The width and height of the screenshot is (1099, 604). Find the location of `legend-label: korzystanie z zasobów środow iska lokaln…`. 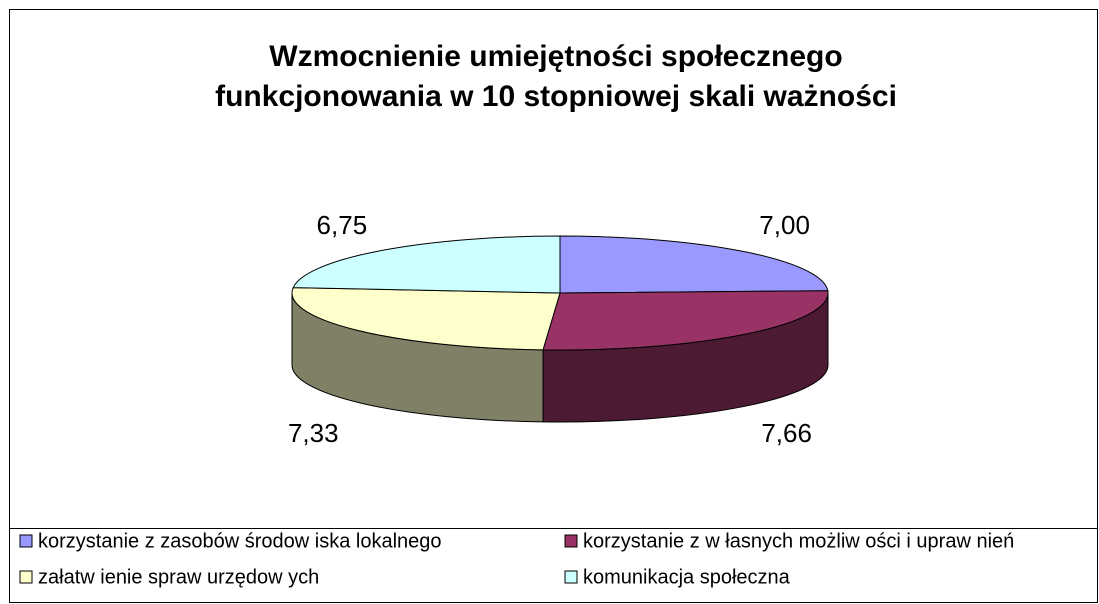

legend-label: korzystanie z zasobów środow iska lokaln… is located at coordinates (240, 541).